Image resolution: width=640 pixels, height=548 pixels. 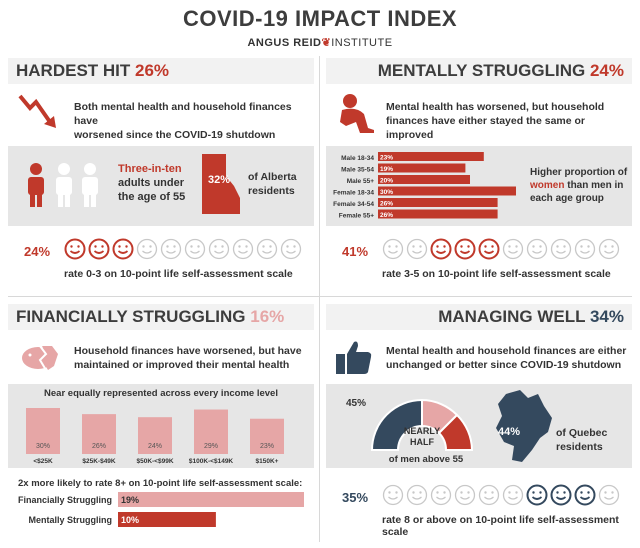 I want to click on mentally-struggling-face-scale, so click(x=507, y=250).